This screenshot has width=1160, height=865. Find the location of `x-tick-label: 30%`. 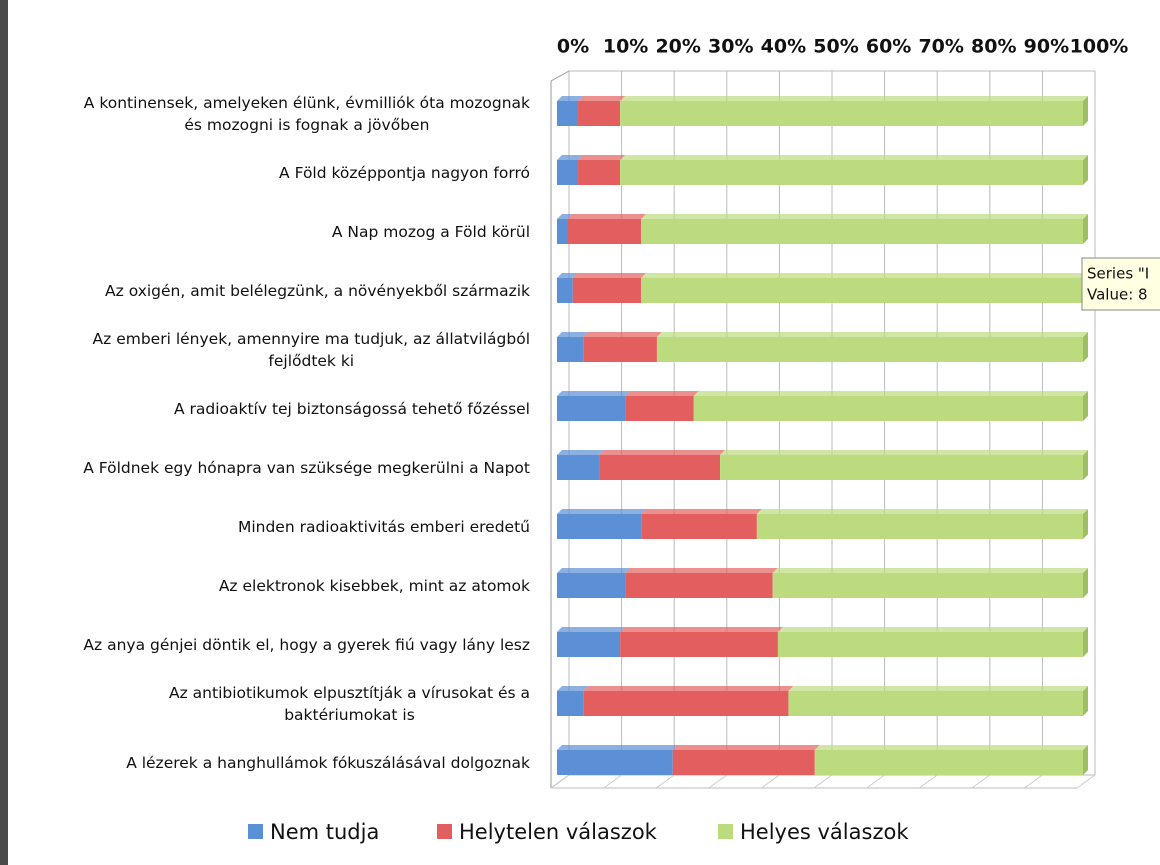

x-tick-label: 30% is located at coordinates (730, 47).